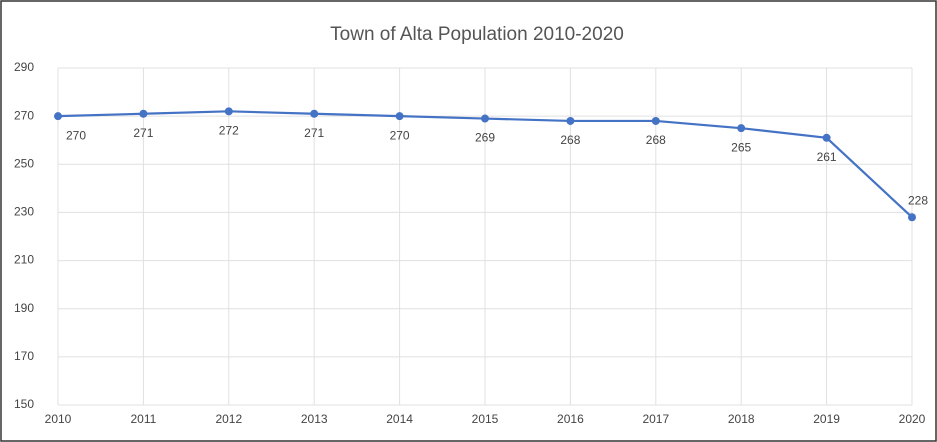  Describe the element at coordinates (24, 212) in the screenshot. I see `y-tick-label: 230` at that location.